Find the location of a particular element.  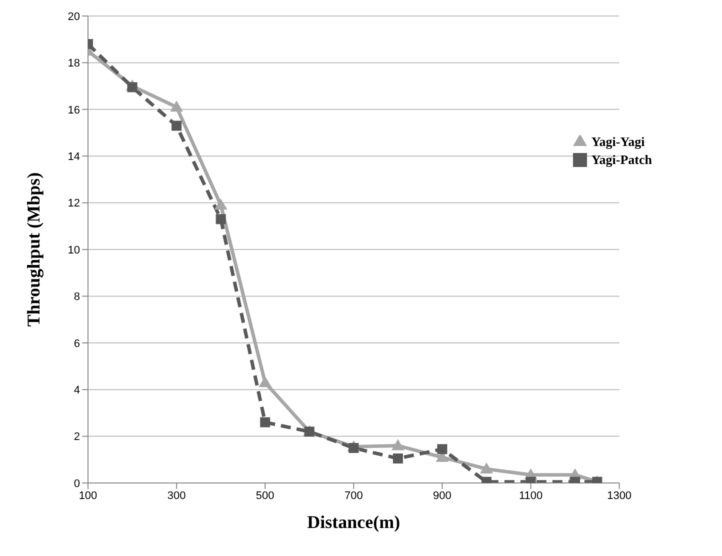

y-tick-label: 18 is located at coordinates (74, 64).